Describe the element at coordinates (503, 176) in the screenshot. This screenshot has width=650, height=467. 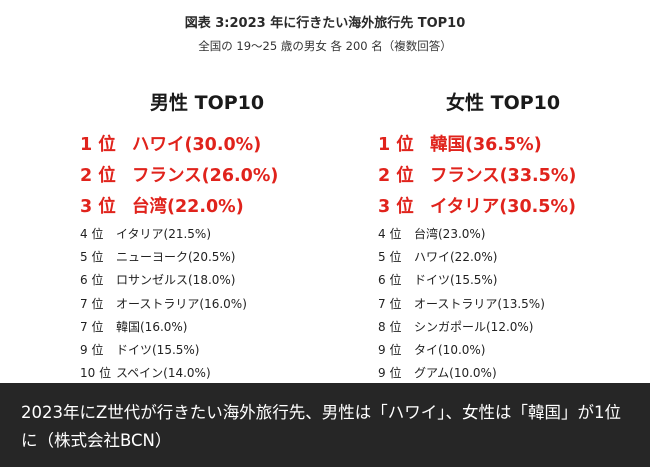
I see `destination-name: フランス(33.5%)` at that location.